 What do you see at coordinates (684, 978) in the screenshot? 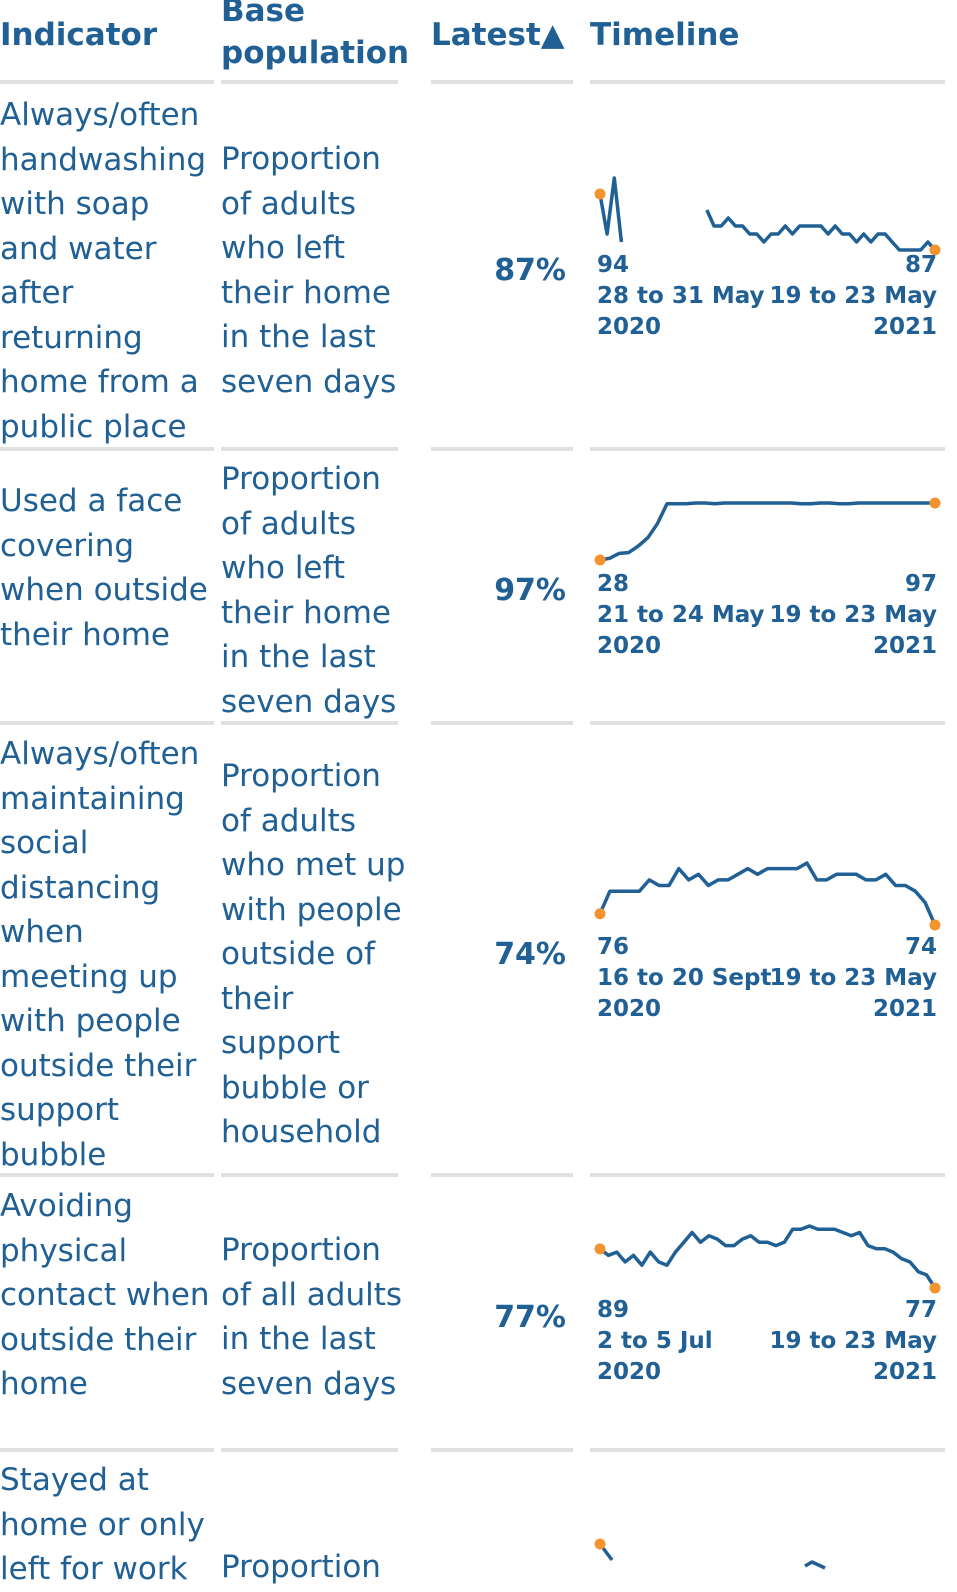
I see `timeline-first-label: 76 16 to 20 Sept 2020` at bounding box center [684, 978].